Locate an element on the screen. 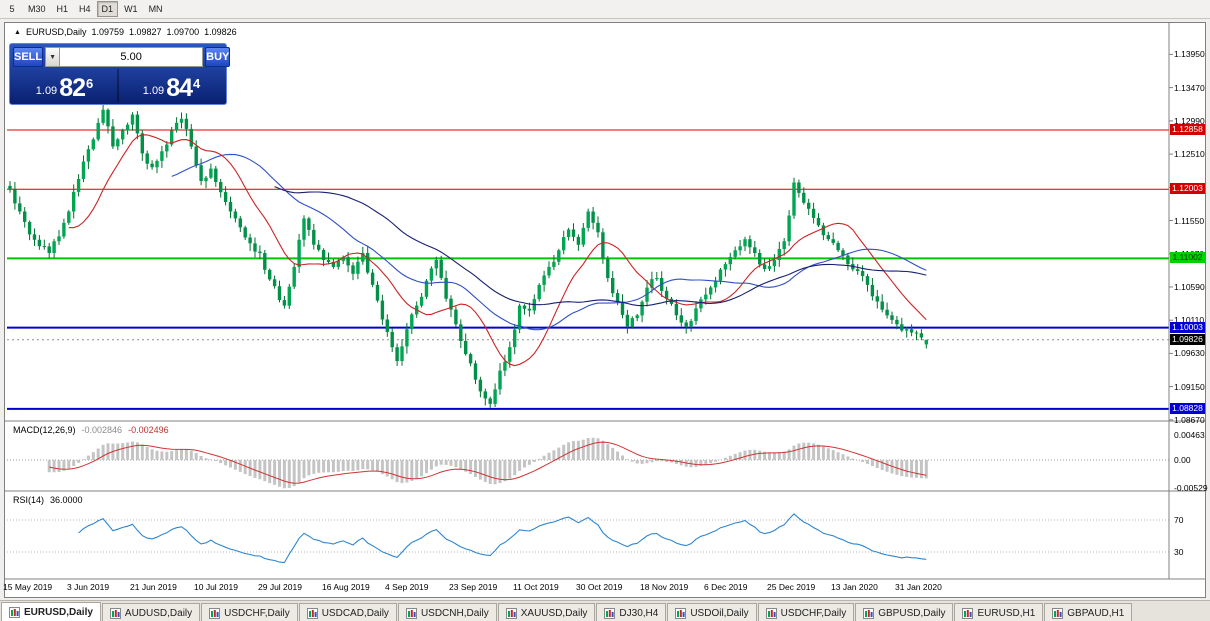 Image resolution: width=1210 pixels, height=621 pixels. date-axis is located at coordinates (605, 588).